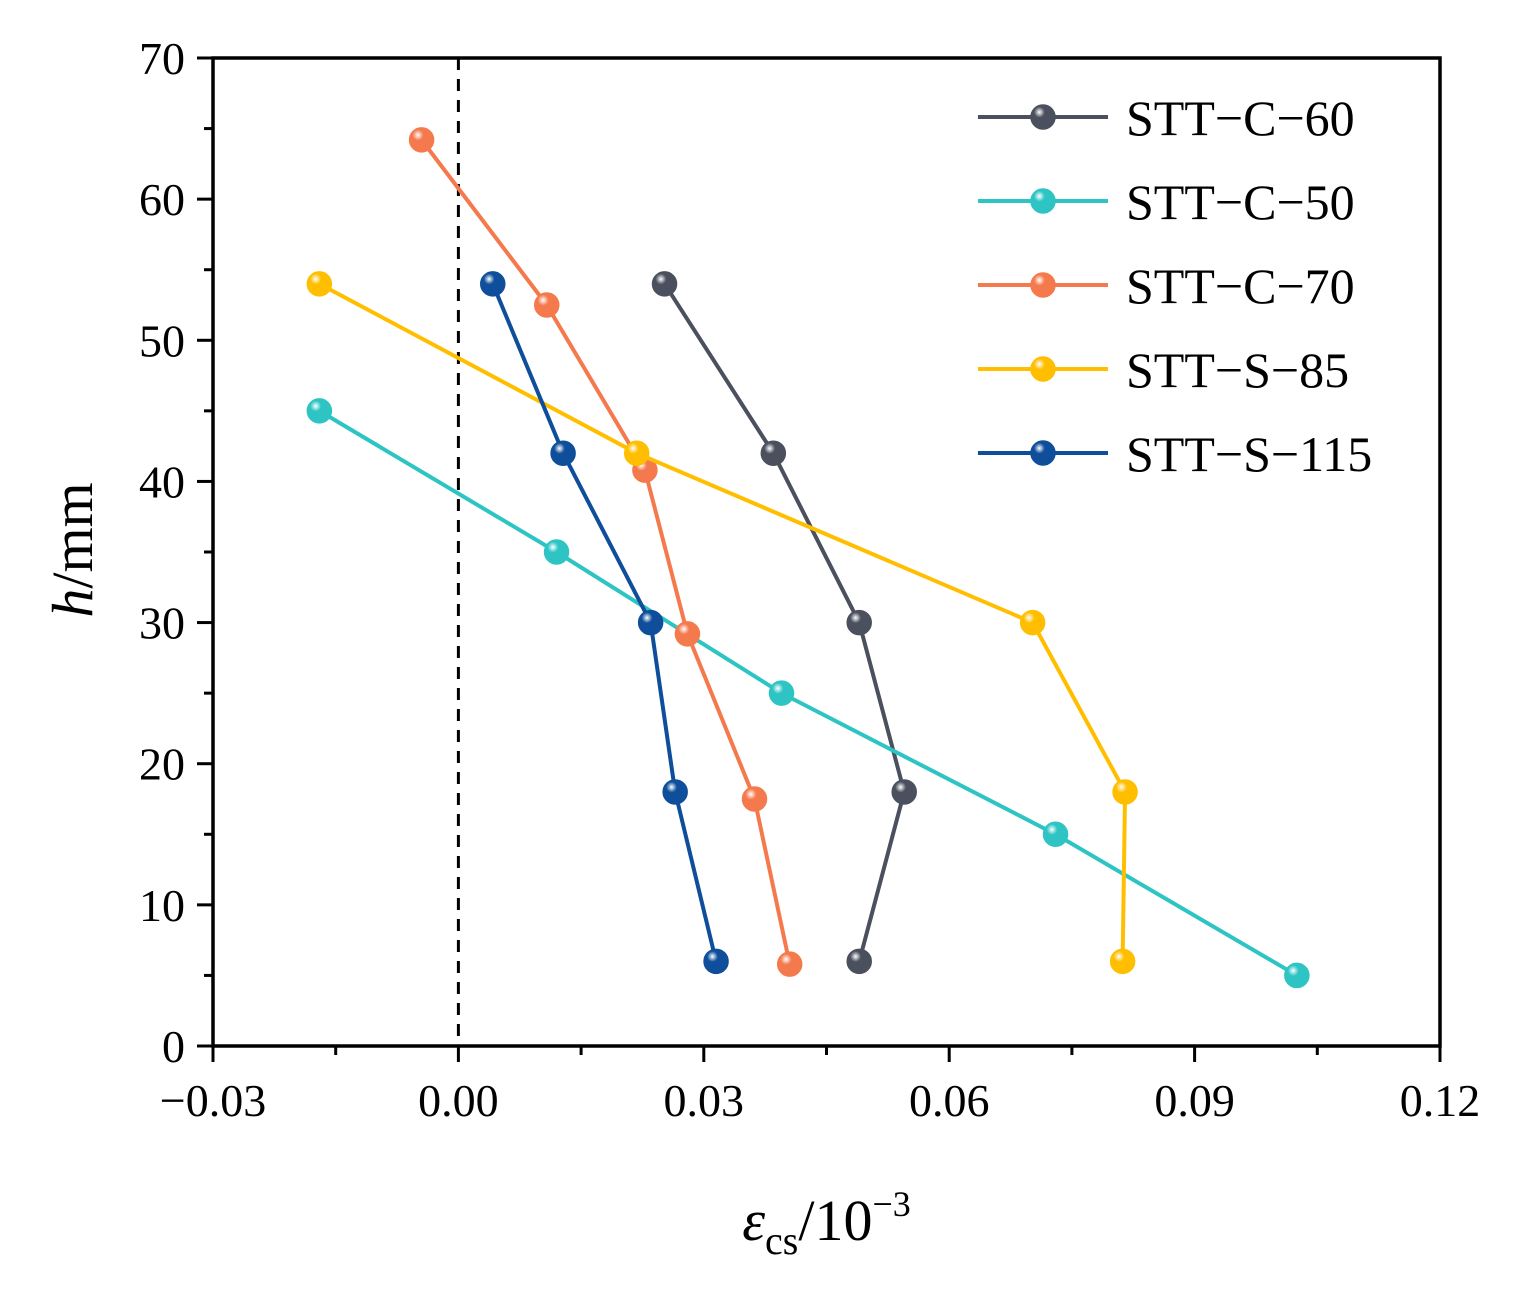 The image size is (1523, 1292). Describe the element at coordinates (1240, 286) in the screenshot. I see `legend-label: STT−C−70` at that location.